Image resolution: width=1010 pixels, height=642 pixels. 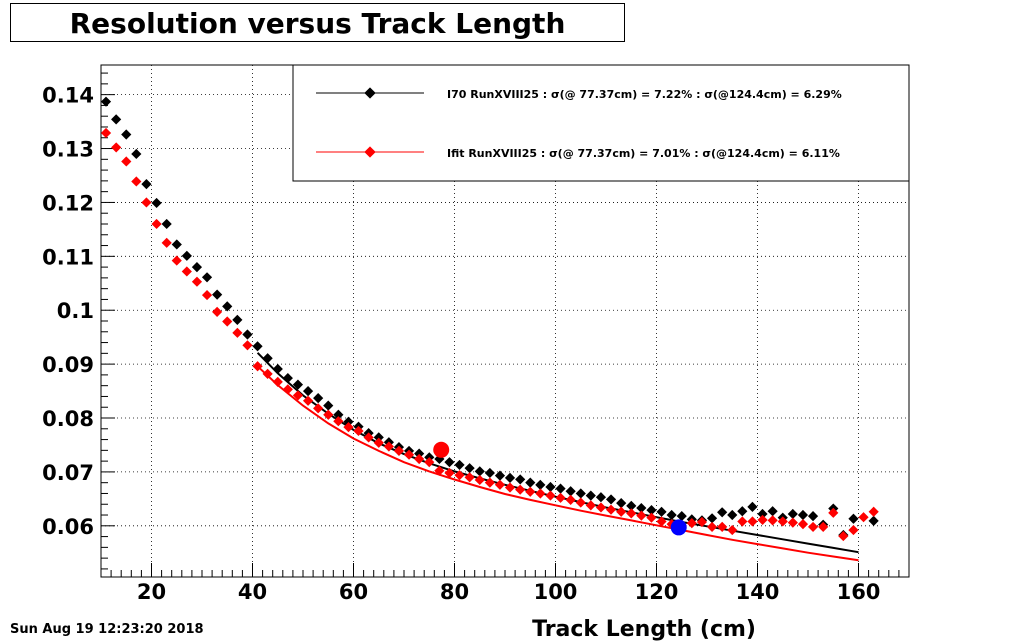 I want to click on chart-title-box: Resolution versus Track Length, so click(x=317, y=22).